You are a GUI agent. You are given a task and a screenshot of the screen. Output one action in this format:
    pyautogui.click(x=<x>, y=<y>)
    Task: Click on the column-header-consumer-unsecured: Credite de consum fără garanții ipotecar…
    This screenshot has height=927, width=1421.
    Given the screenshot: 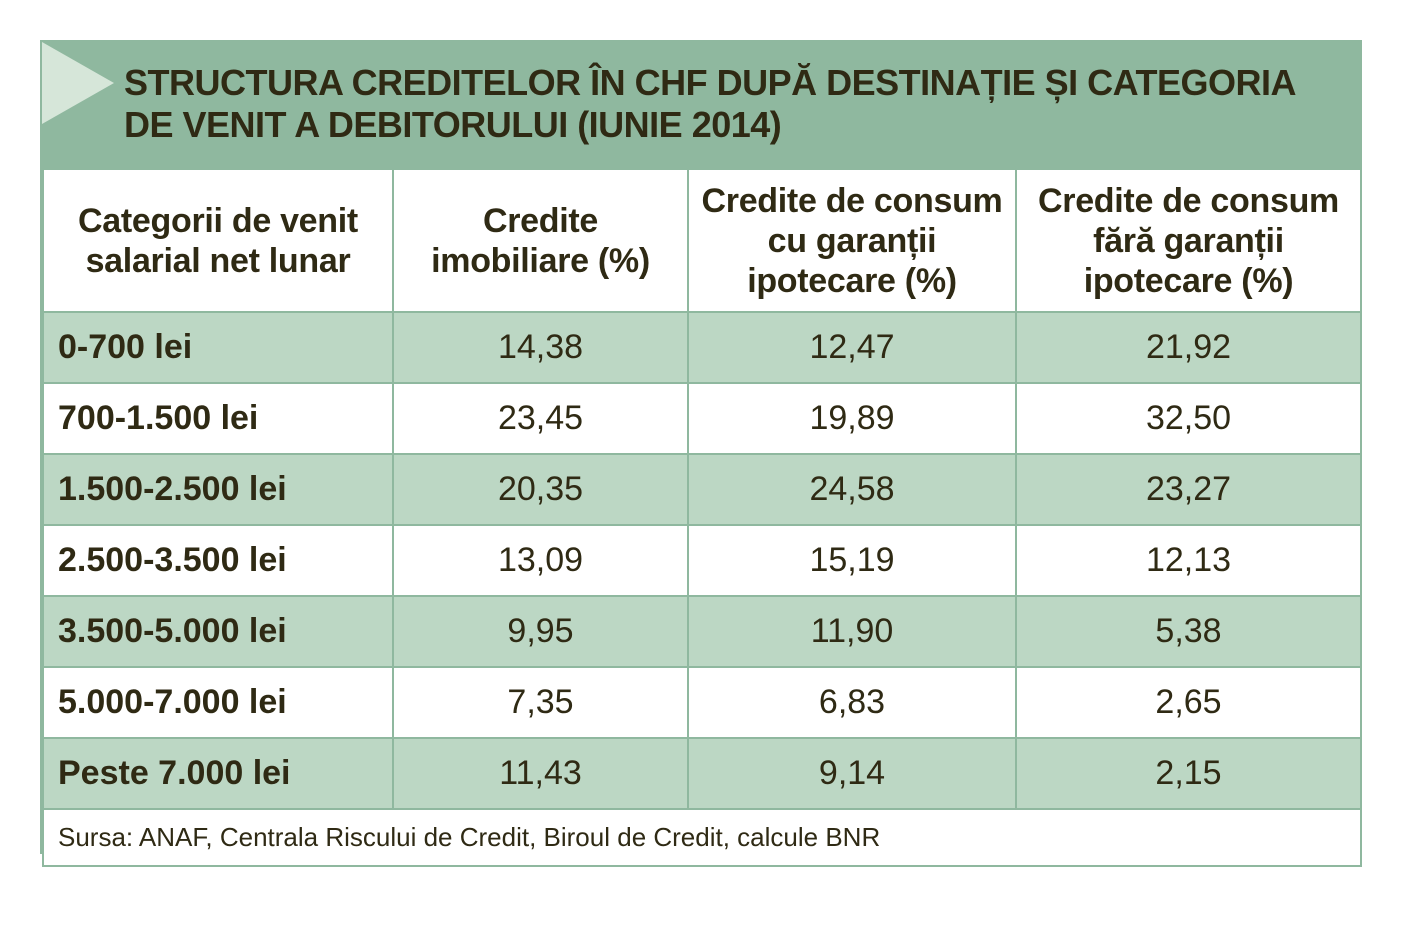 What is the action you would take?
    pyautogui.click(x=1188, y=240)
    